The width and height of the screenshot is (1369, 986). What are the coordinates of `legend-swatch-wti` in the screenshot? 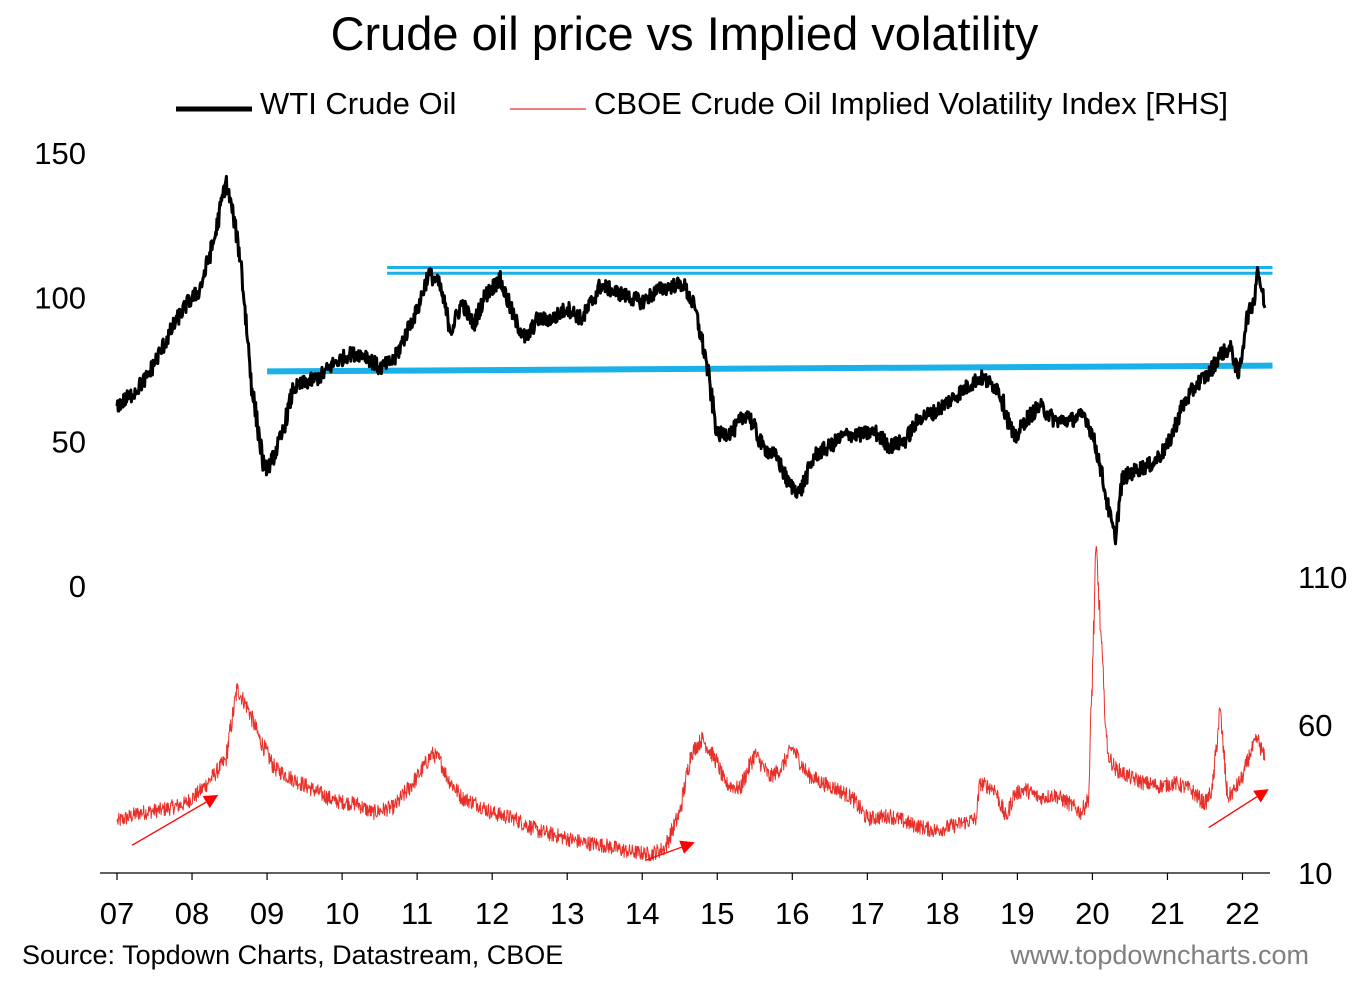 It's located at (214, 104).